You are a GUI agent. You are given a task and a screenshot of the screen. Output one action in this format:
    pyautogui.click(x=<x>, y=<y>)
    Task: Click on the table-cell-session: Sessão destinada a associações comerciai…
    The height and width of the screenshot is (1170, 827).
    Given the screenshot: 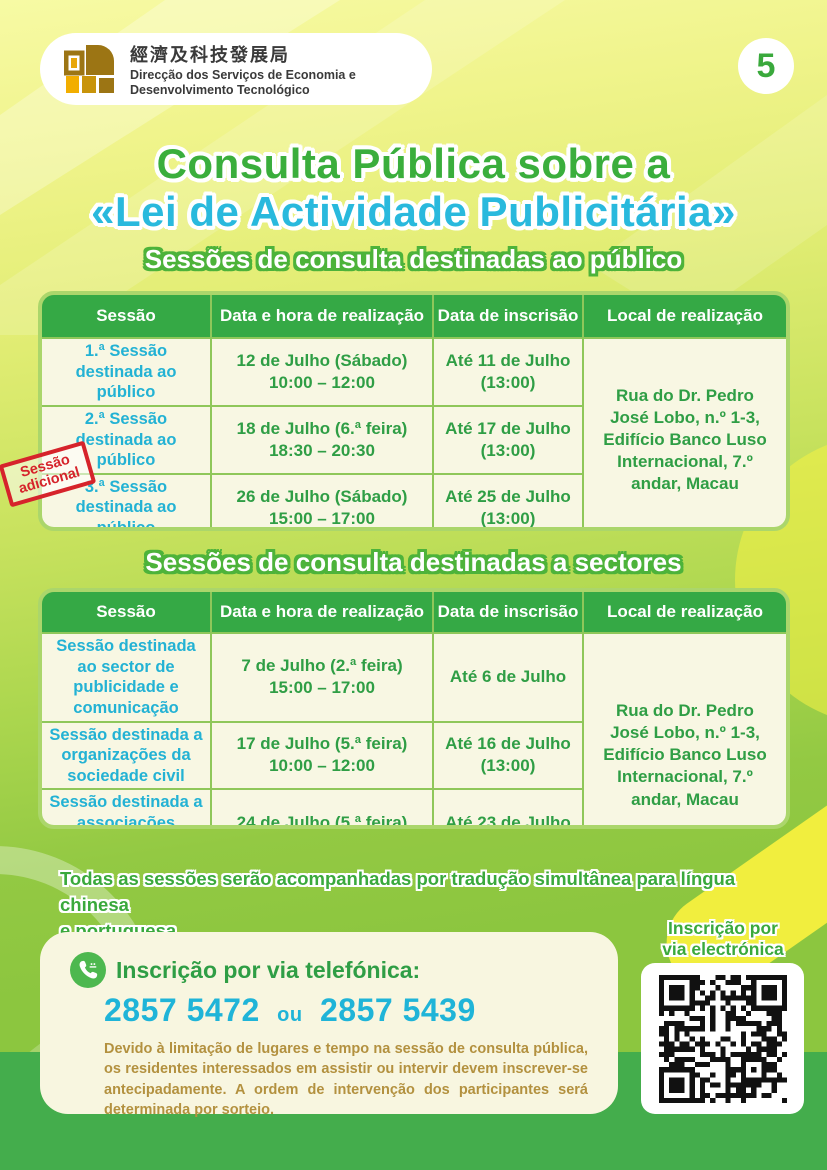 What is the action you would take?
    pyautogui.click(x=126, y=807)
    